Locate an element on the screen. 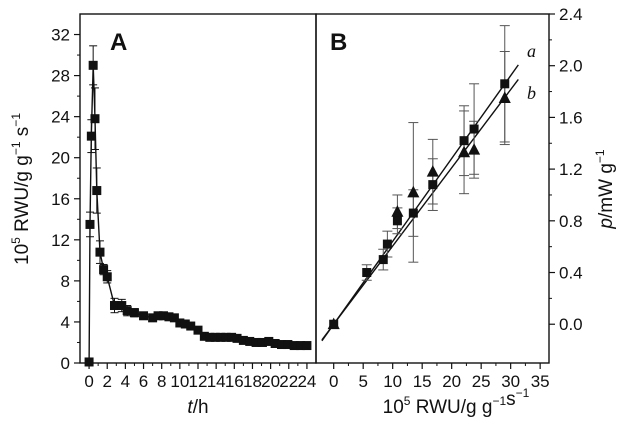  panel-b-y-tick-label: 0.8 is located at coordinates (571, 221).